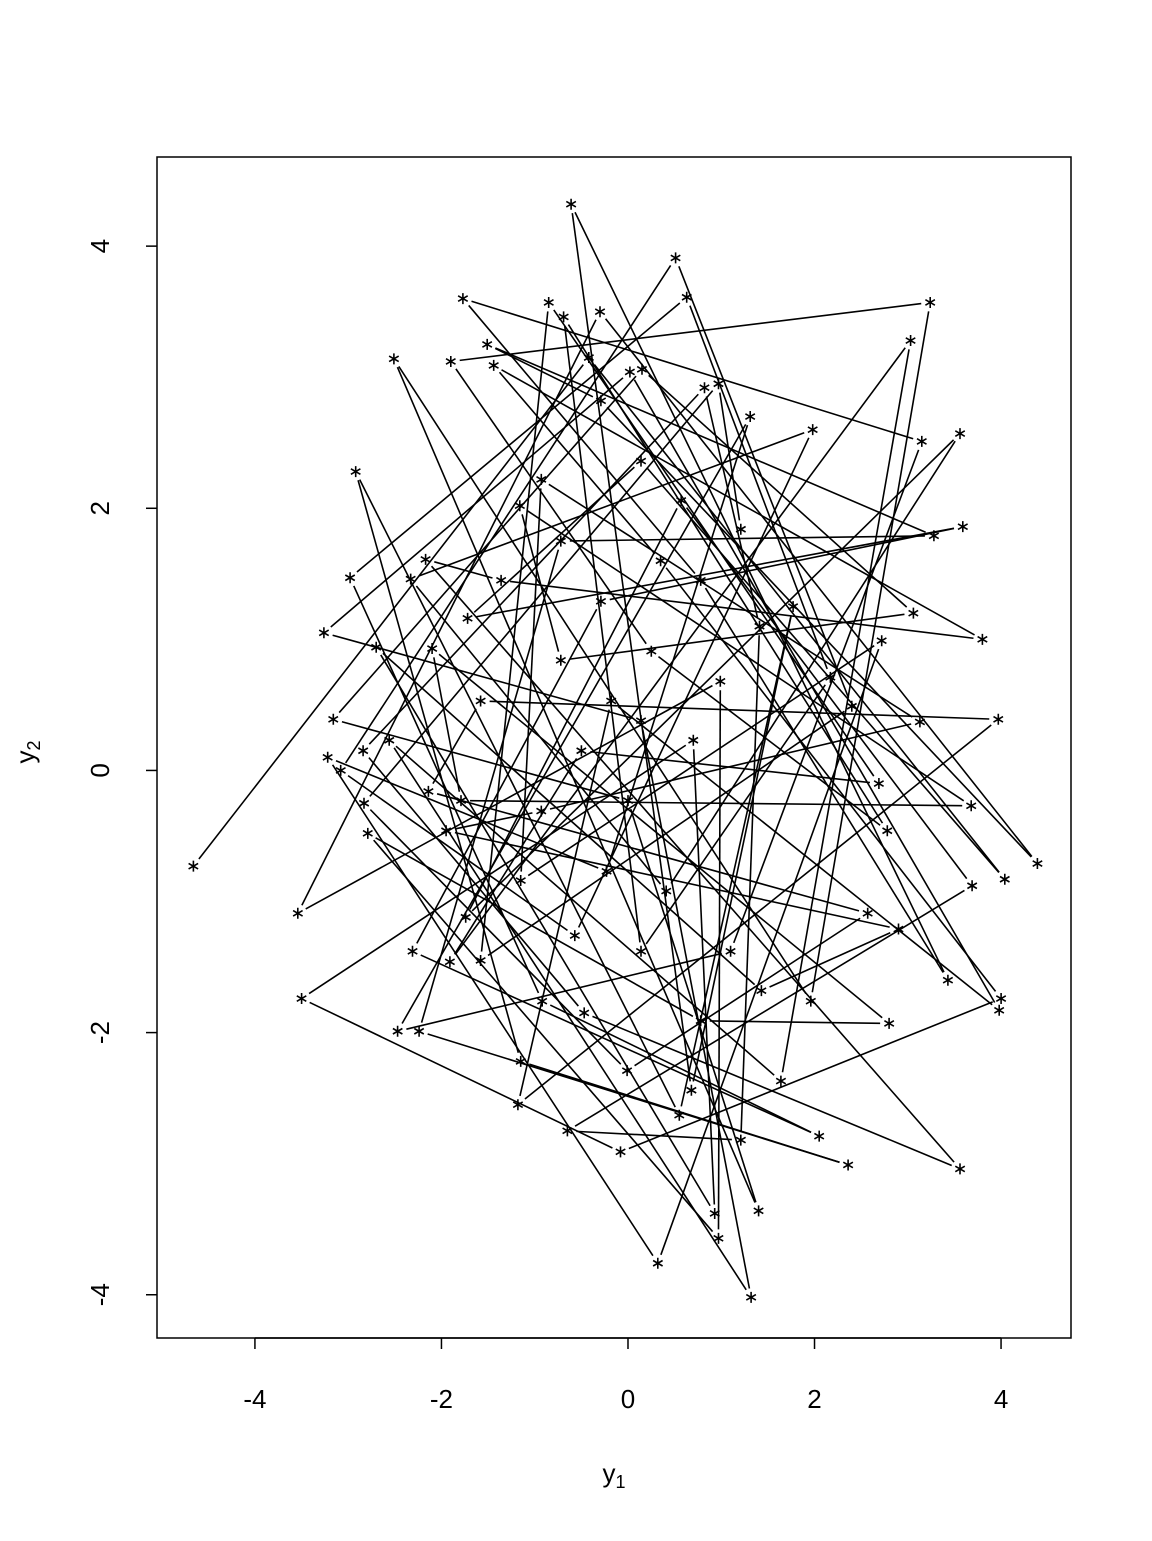 This screenshot has height=1541, width=1152. Describe the element at coordinates (100, 1032) in the screenshot. I see `y-tick-label: -2` at that location.